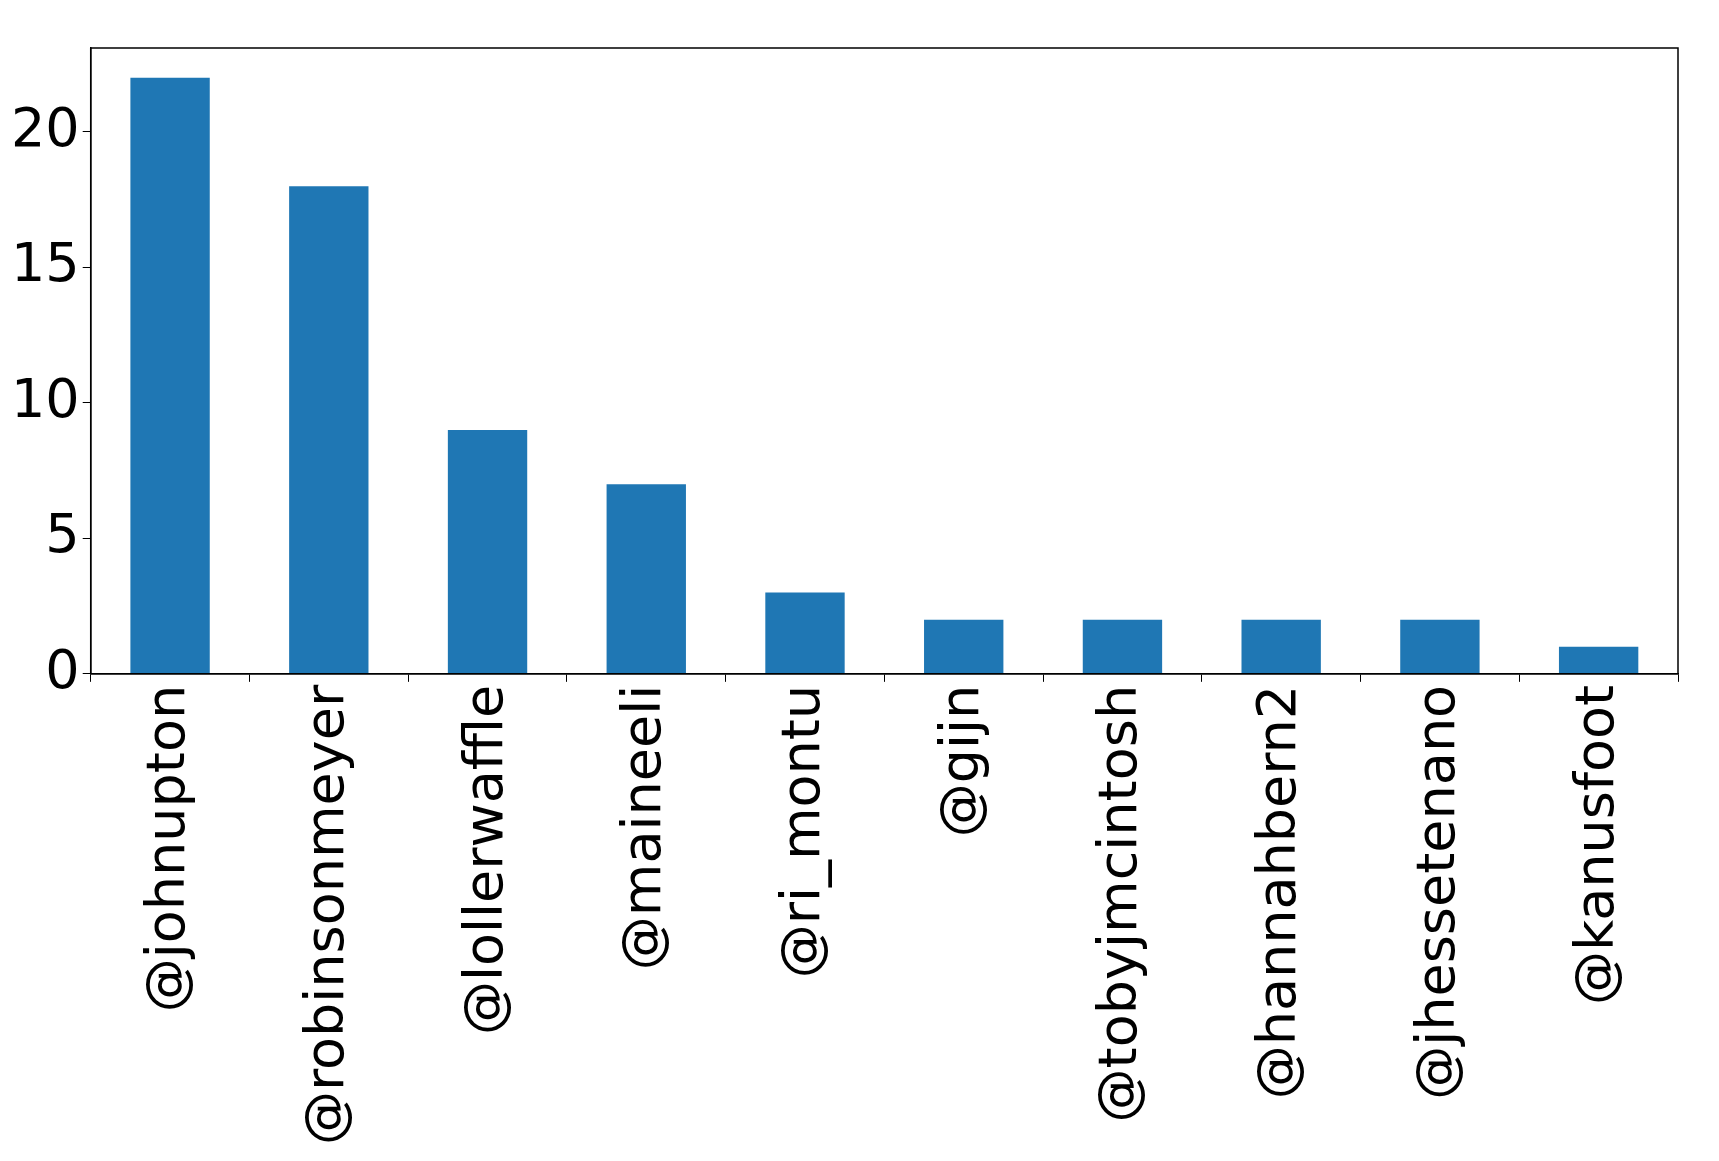 Image resolution: width=1719 pixels, height=1161 pixels. I want to click on x-tick-label: @tobyjmcintosh, so click(1118, 903).